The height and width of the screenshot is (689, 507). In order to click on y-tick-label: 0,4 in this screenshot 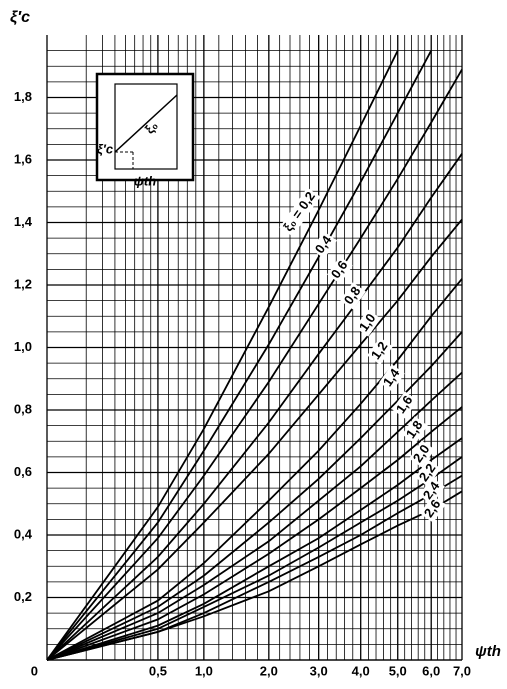, I will do `click(23, 533)`.